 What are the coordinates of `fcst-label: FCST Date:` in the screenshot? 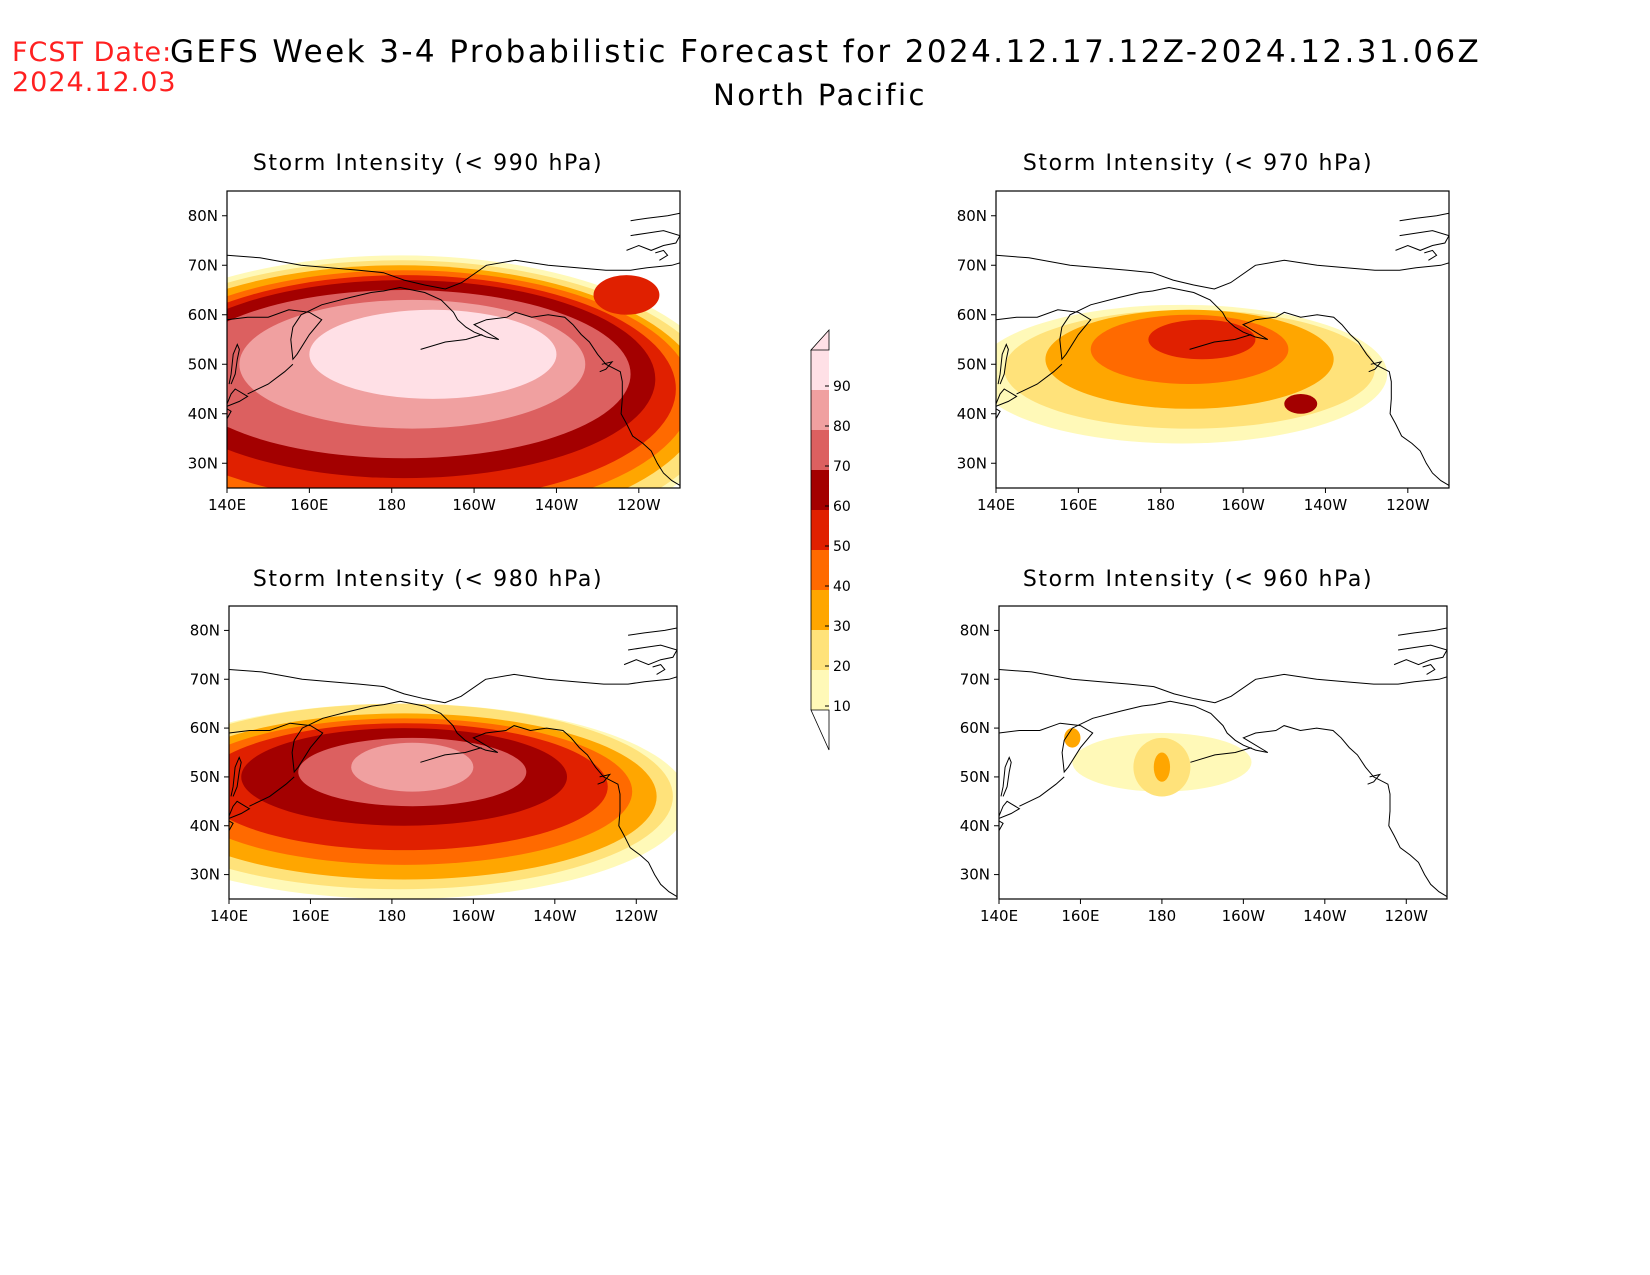 It's located at (92, 52).